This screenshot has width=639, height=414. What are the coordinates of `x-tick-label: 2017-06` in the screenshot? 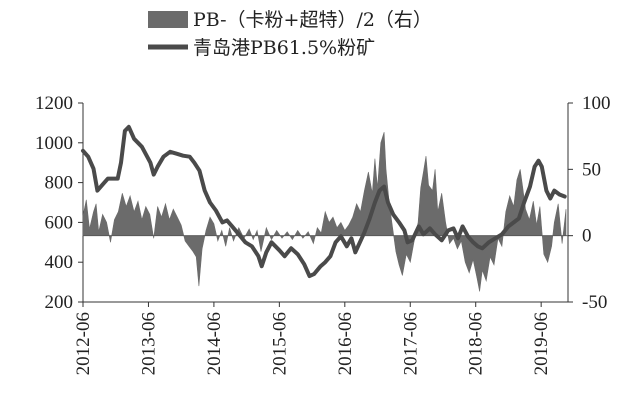 It's located at (410, 343).